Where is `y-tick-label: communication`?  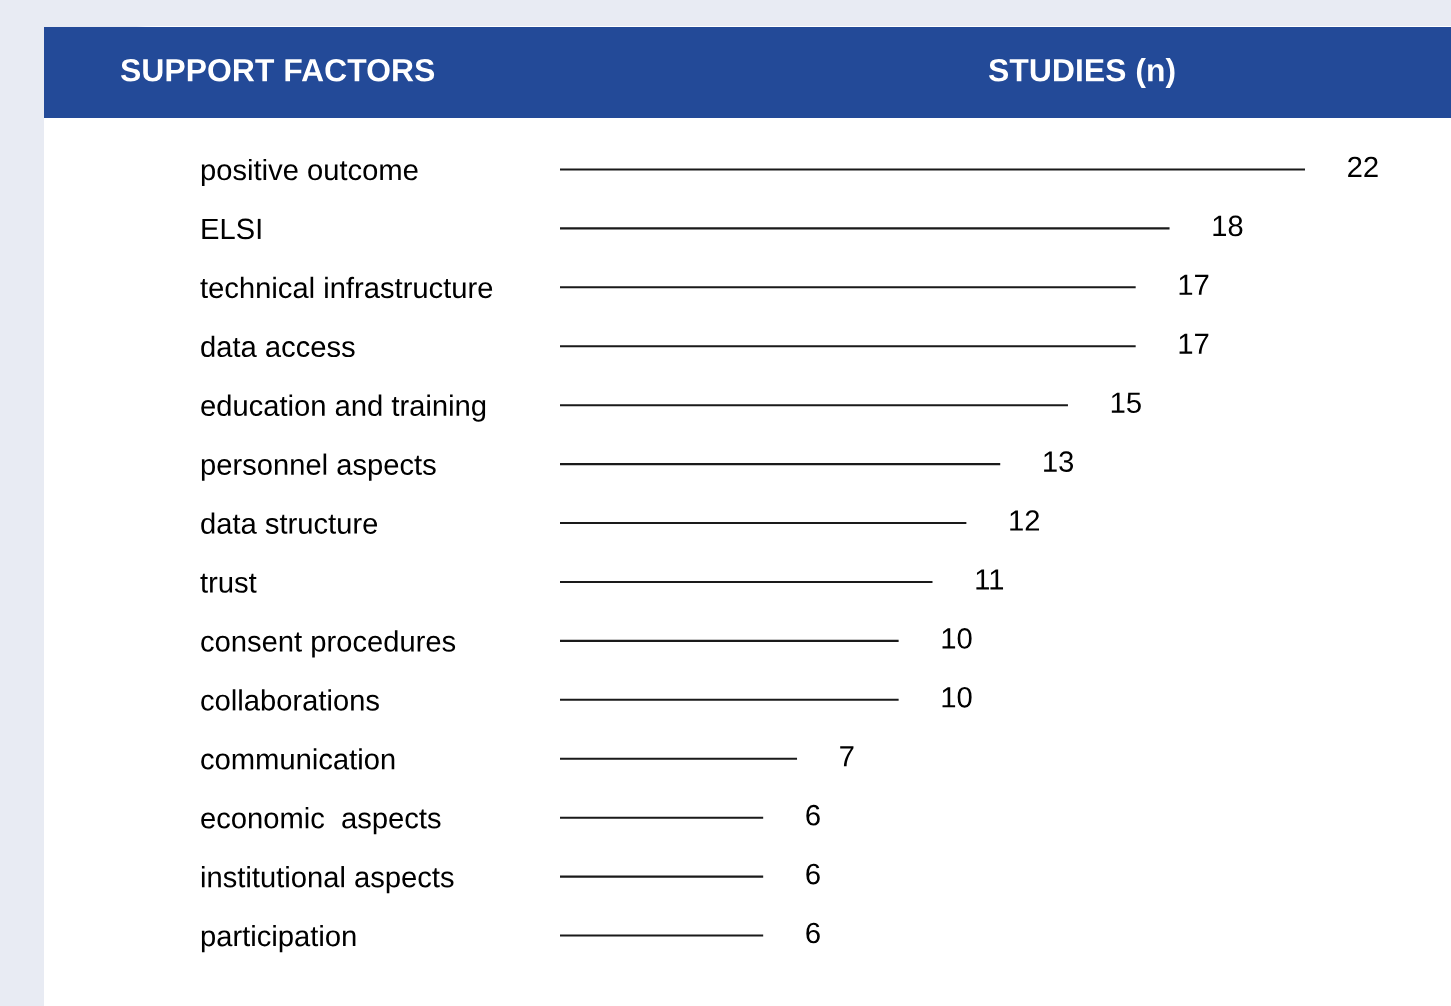 y-tick-label: communication is located at coordinates (298, 759).